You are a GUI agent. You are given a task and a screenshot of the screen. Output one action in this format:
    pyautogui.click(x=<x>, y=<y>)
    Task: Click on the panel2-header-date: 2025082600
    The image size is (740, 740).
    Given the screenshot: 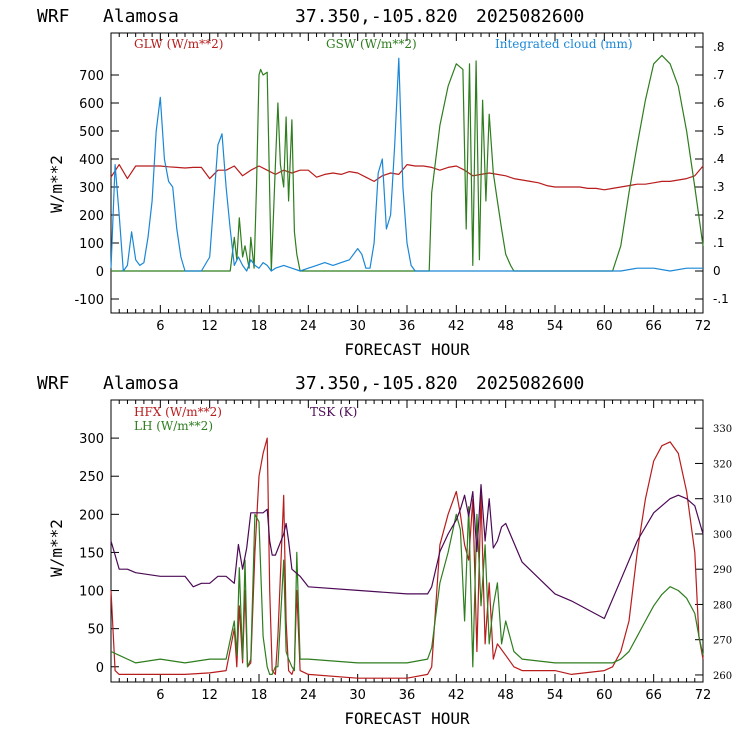 What is the action you would take?
    pyautogui.click(x=530, y=383)
    